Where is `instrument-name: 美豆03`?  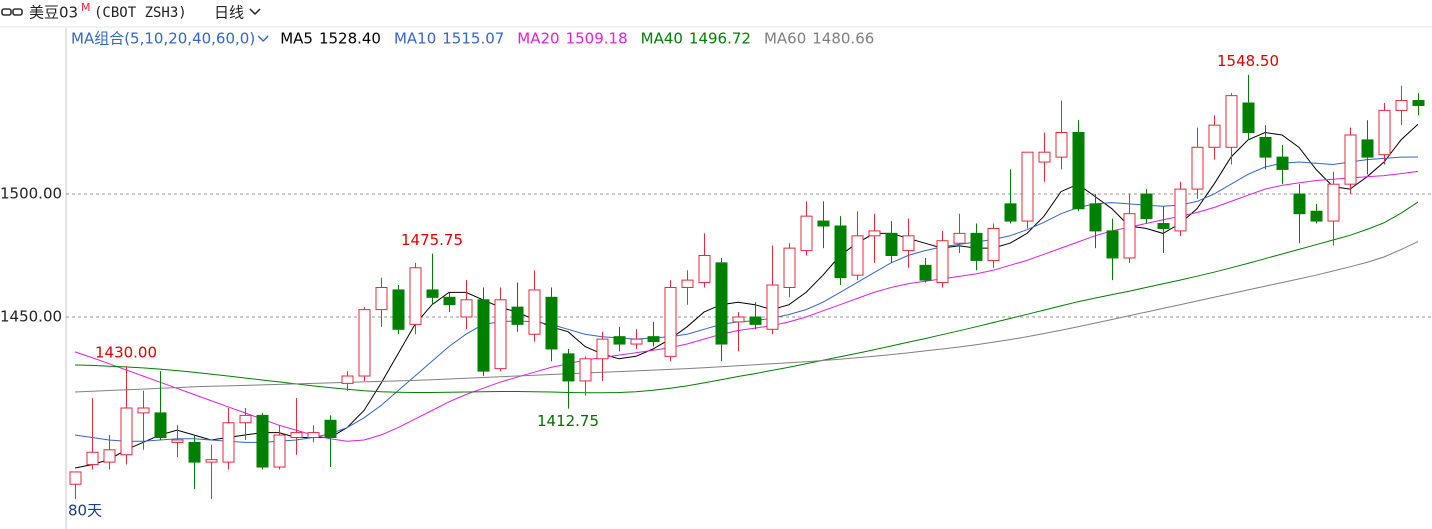 instrument-name: 美豆03 is located at coordinates (53, 13).